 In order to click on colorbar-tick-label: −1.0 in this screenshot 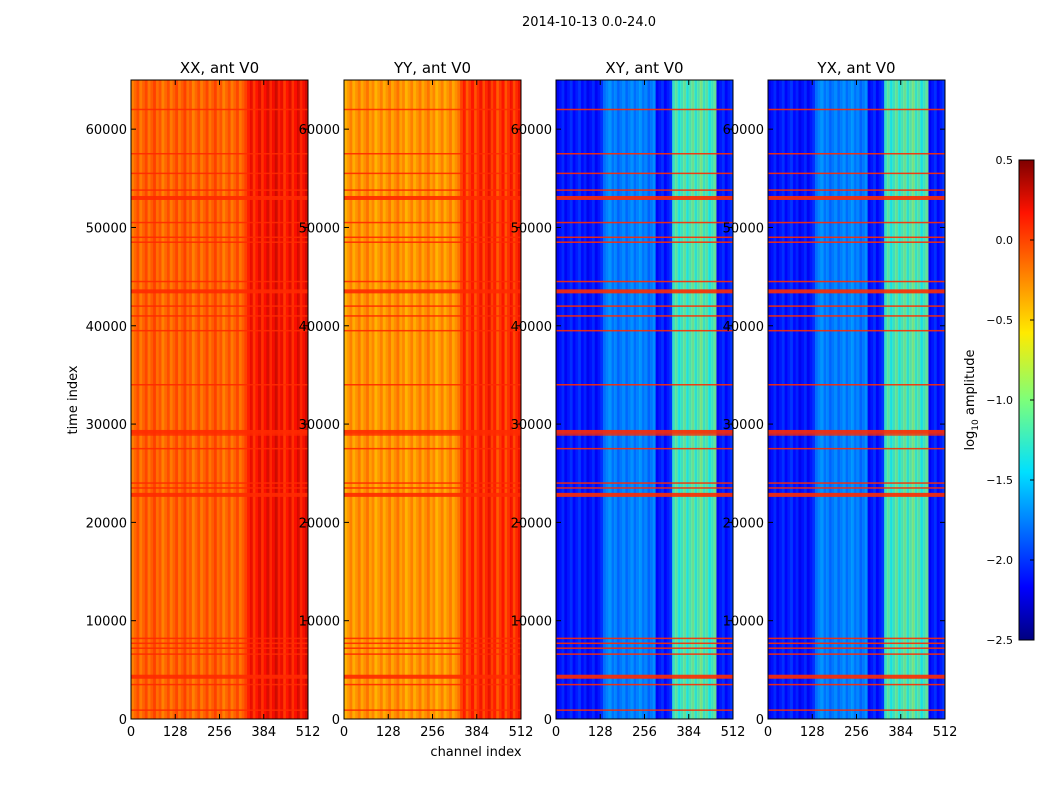, I will do `click(999, 400)`.